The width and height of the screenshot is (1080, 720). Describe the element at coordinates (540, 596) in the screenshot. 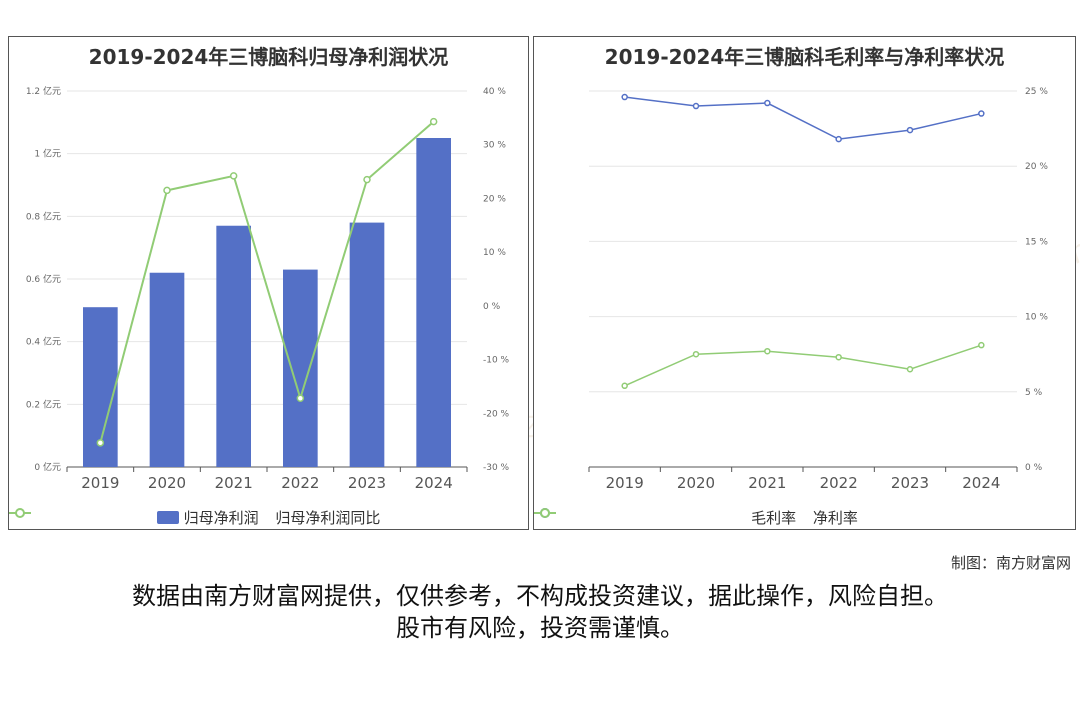

I see `disclaimer-line-1: 数据由南方财富网提供，仅供参考，不构成投资建议，据此操作，风险自担。` at that location.